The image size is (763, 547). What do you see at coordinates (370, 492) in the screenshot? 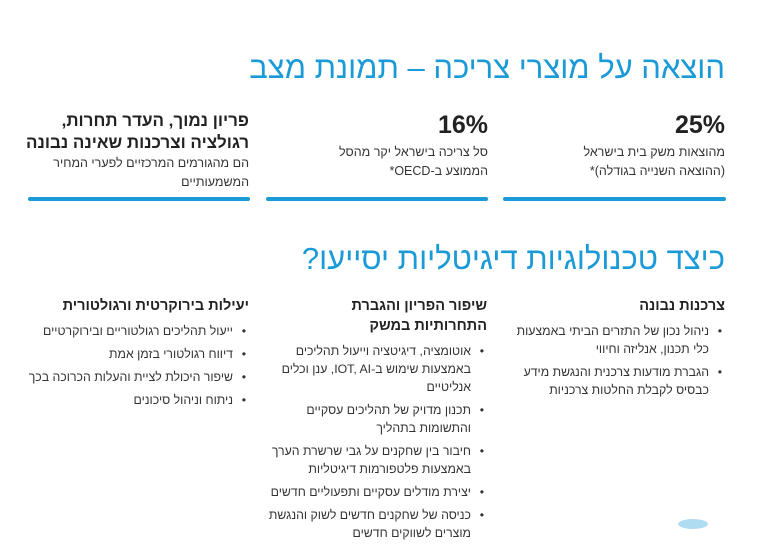
I see `item-line: יצירת מודלים עסקיים ותפעוליים חדשים` at bounding box center [370, 492].